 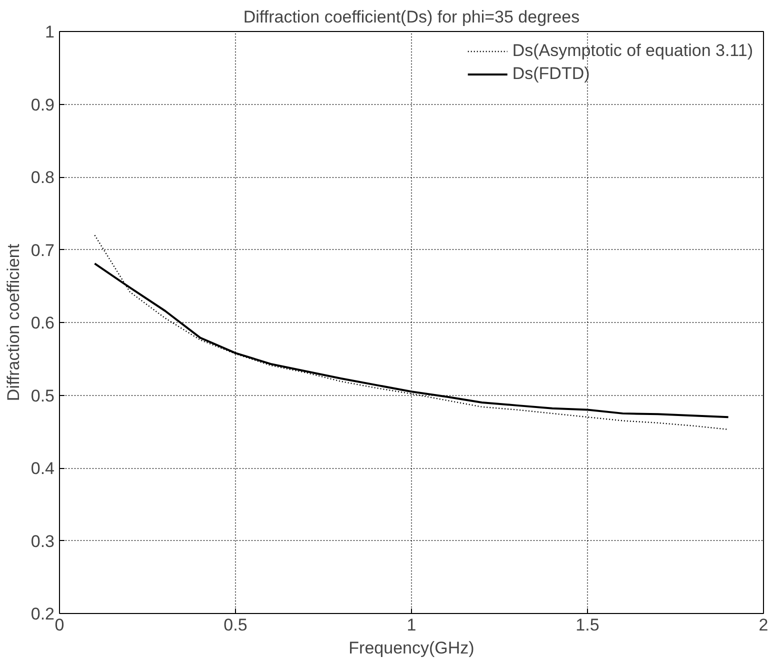 What do you see at coordinates (42, 541) in the screenshot?
I see `y-tick-label: 0.3` at bounding box center [42, 541].